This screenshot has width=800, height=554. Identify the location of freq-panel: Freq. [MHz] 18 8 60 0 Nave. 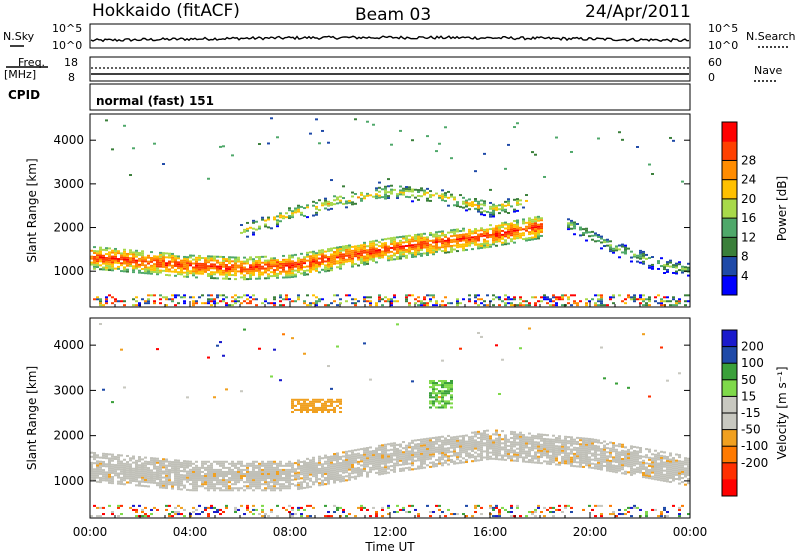
(393, 70).